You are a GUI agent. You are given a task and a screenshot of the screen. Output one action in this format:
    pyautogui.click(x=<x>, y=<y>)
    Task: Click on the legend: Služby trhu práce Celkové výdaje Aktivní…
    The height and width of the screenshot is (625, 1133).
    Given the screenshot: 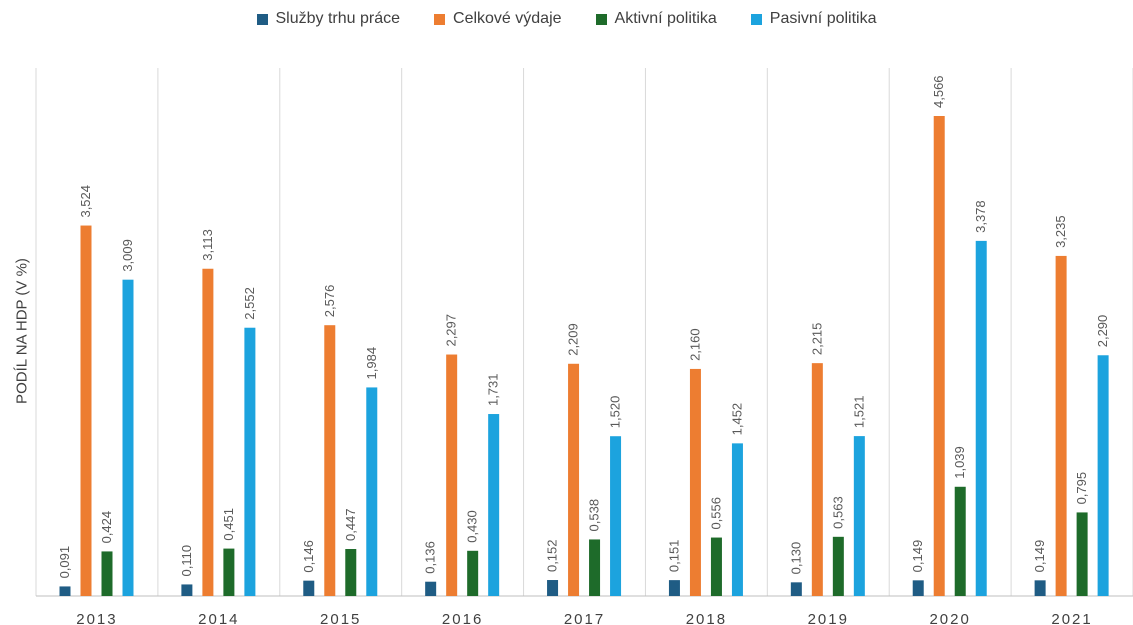 What is the action you would take?
    pyautogui.click(x=566, y=19)
    